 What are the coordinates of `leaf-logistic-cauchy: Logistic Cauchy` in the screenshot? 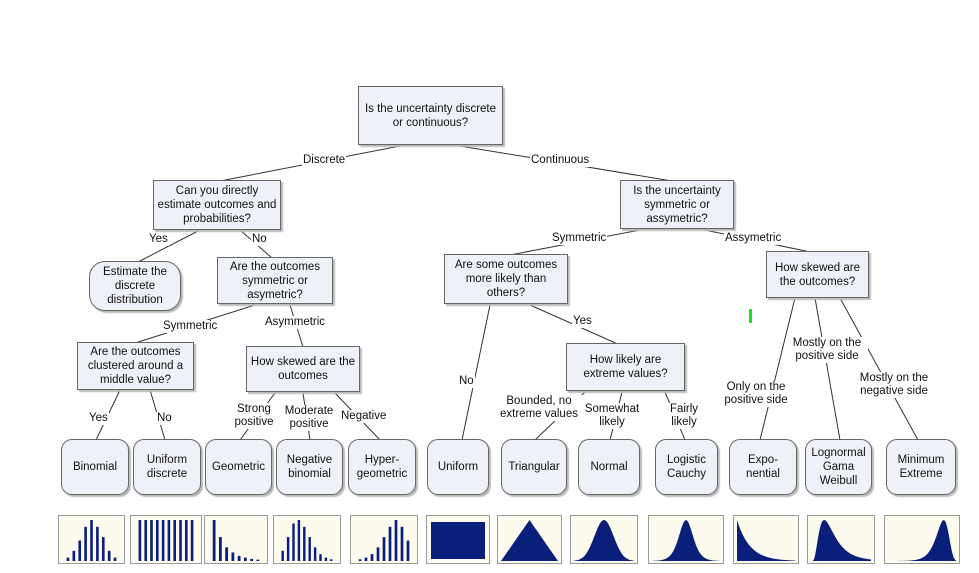 It's located at (686, 467).